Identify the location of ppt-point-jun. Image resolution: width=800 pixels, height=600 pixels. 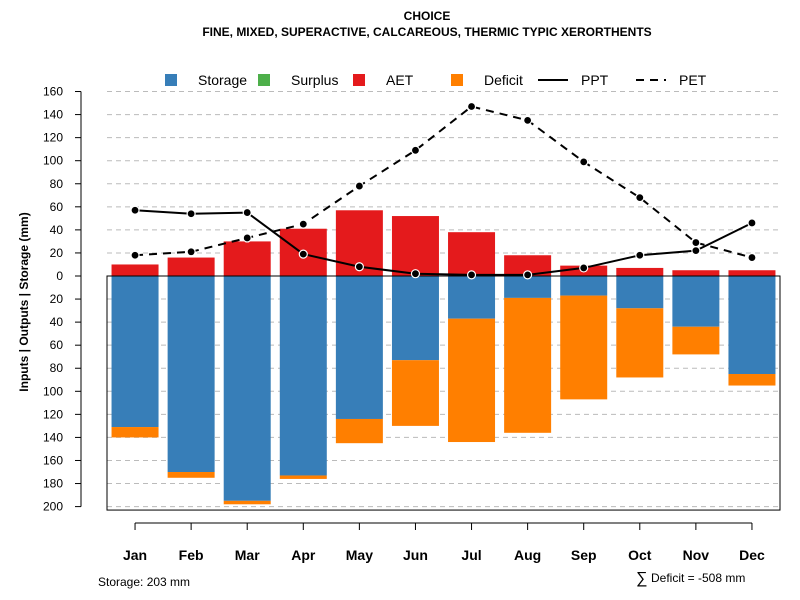
(415, 274).